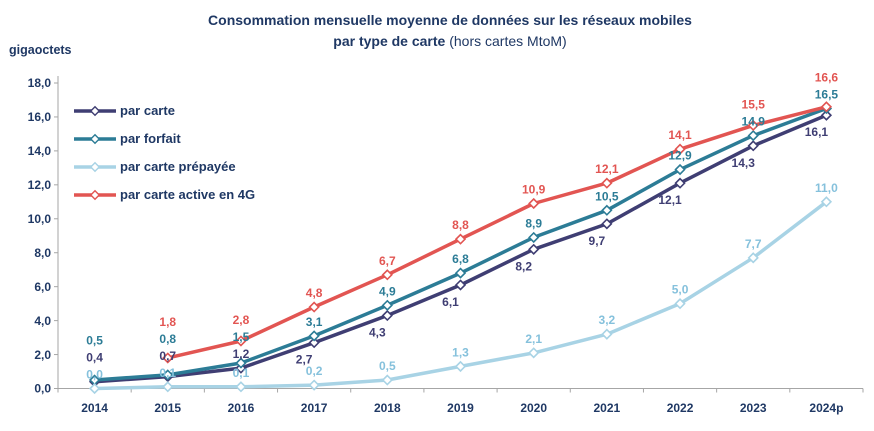 Image resolution: width=874 pixels, height=431 pixels. Describe the element at coordinates (680, 304) in the screenshot. I see `data-point-par-carte-prepayee-2022` at that location.